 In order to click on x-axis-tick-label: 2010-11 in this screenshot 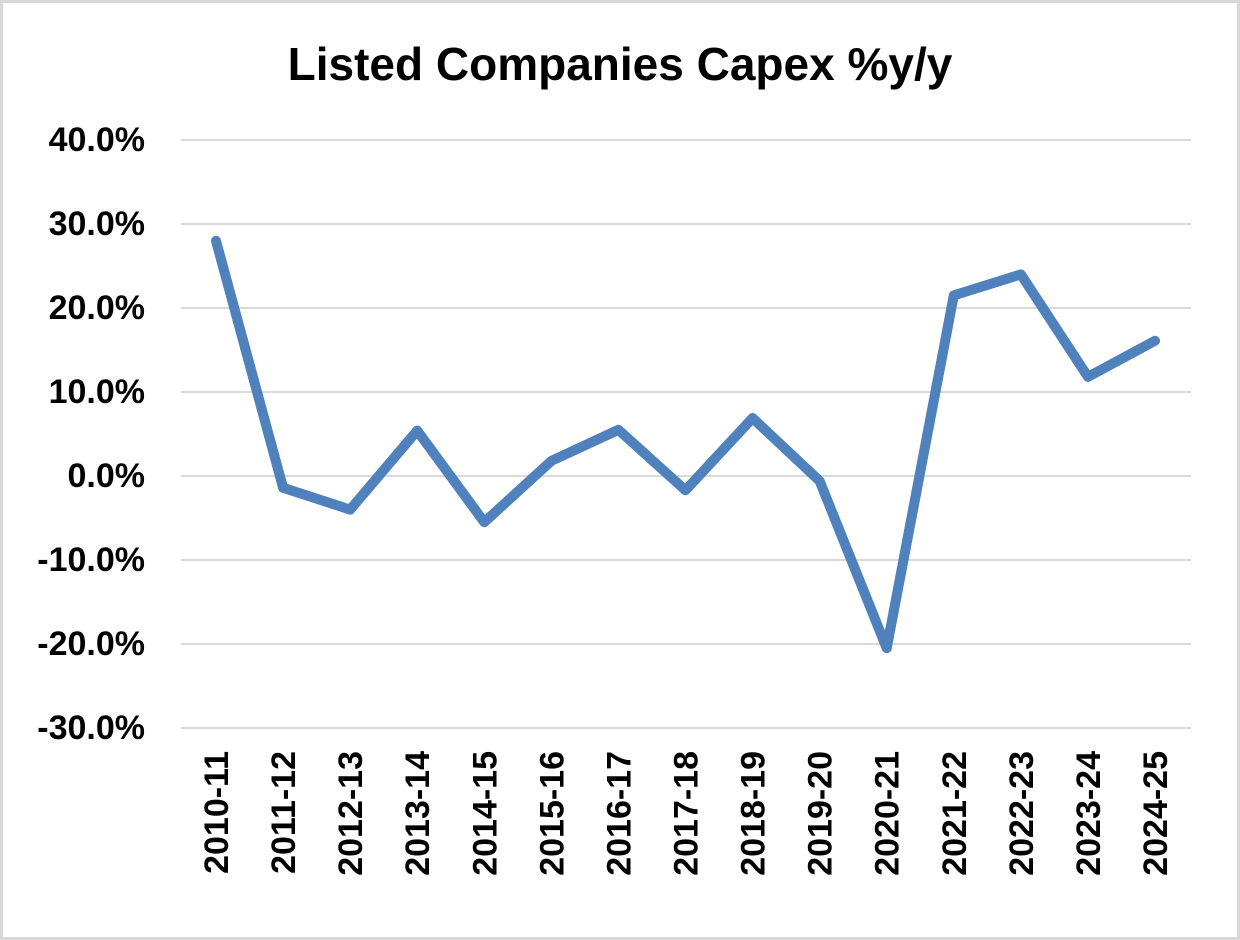, I will do `click(217, 812)`.